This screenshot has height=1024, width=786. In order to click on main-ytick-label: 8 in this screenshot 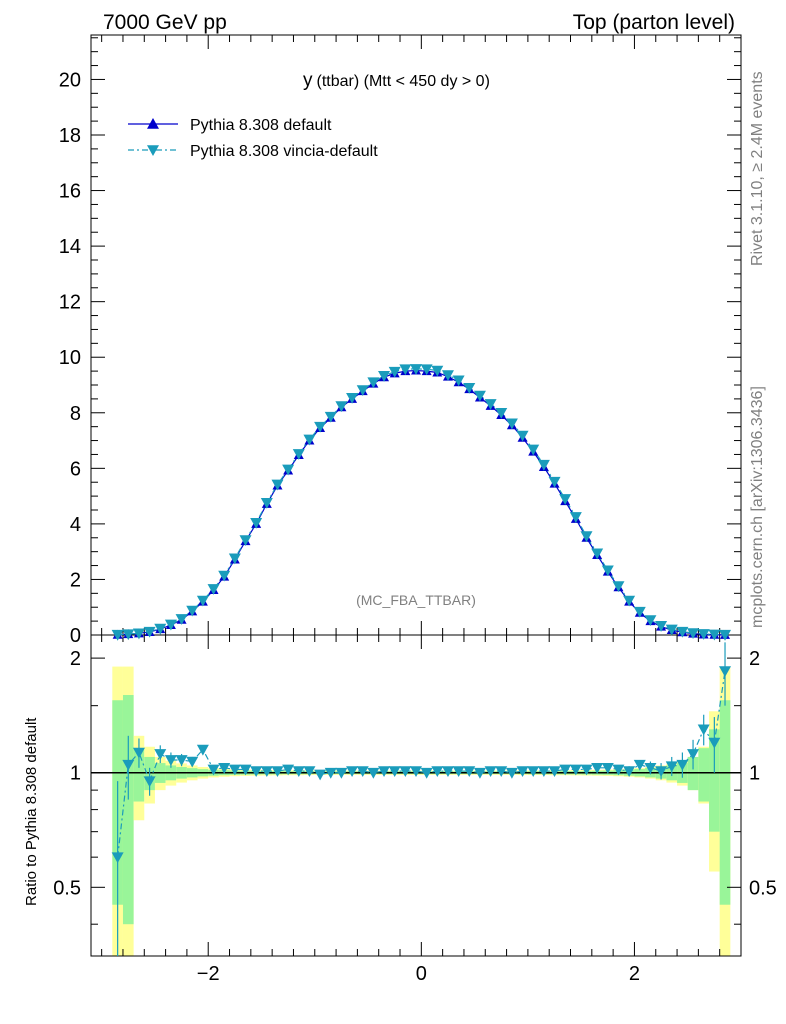, I will do `click(75, 414)`.